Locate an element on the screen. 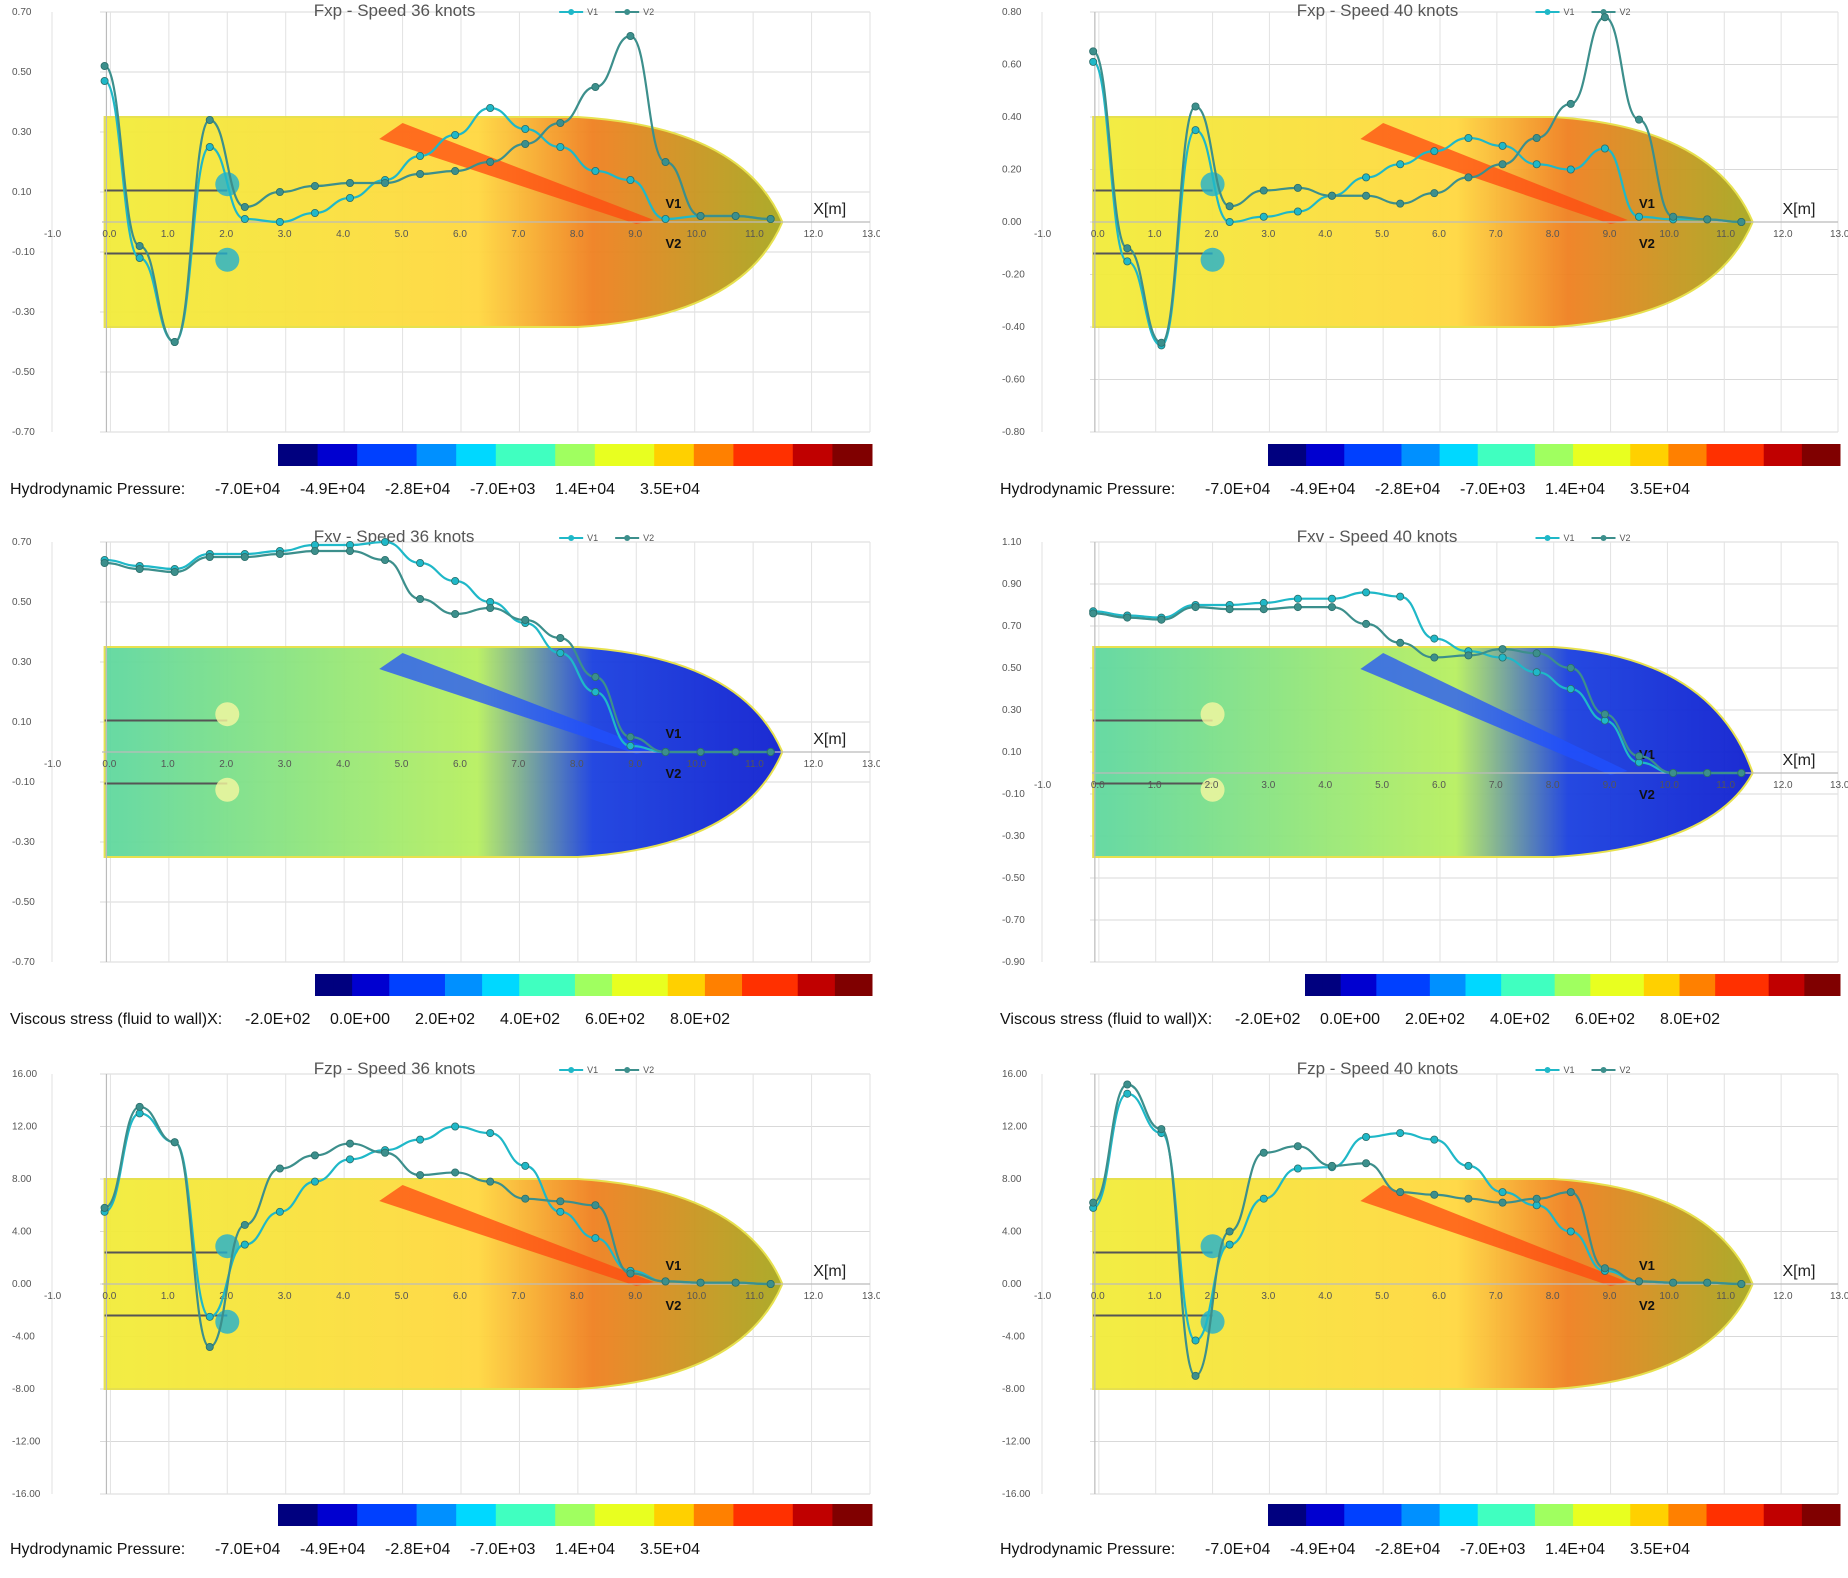 Image resolution: width=1848 pixels, height=1578 pixels. colorbar-tick-label: -4.9E+04 is located at coordinates (1322, 1549).